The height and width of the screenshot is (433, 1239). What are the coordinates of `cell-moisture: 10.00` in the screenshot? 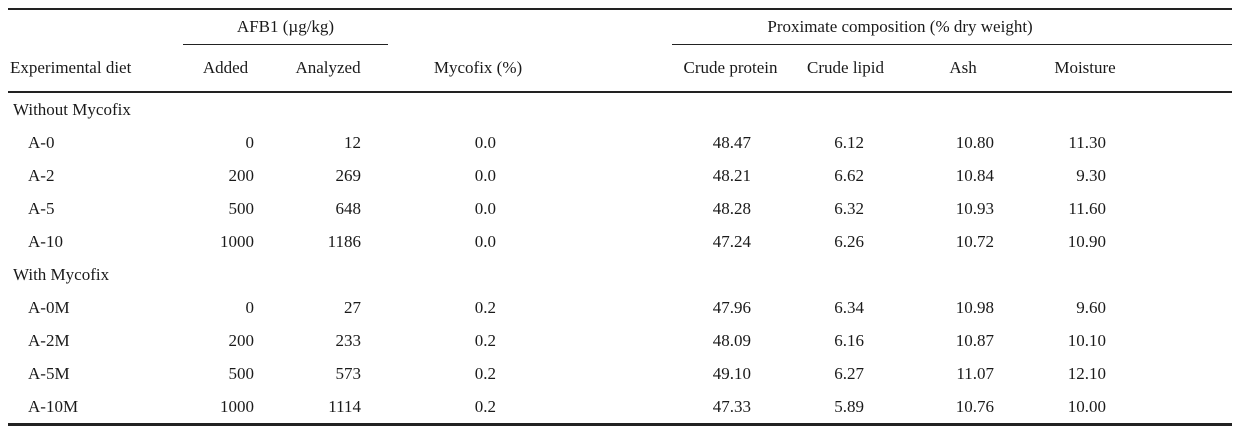 It's located at (1087, 406).